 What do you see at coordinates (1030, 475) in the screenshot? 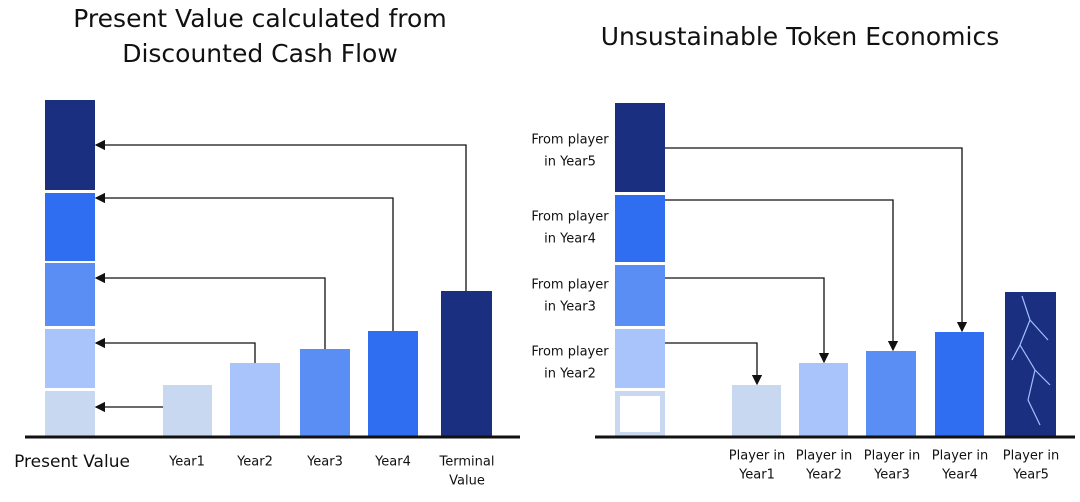
I see `label: Year5` at bounding box center [1030, 475].